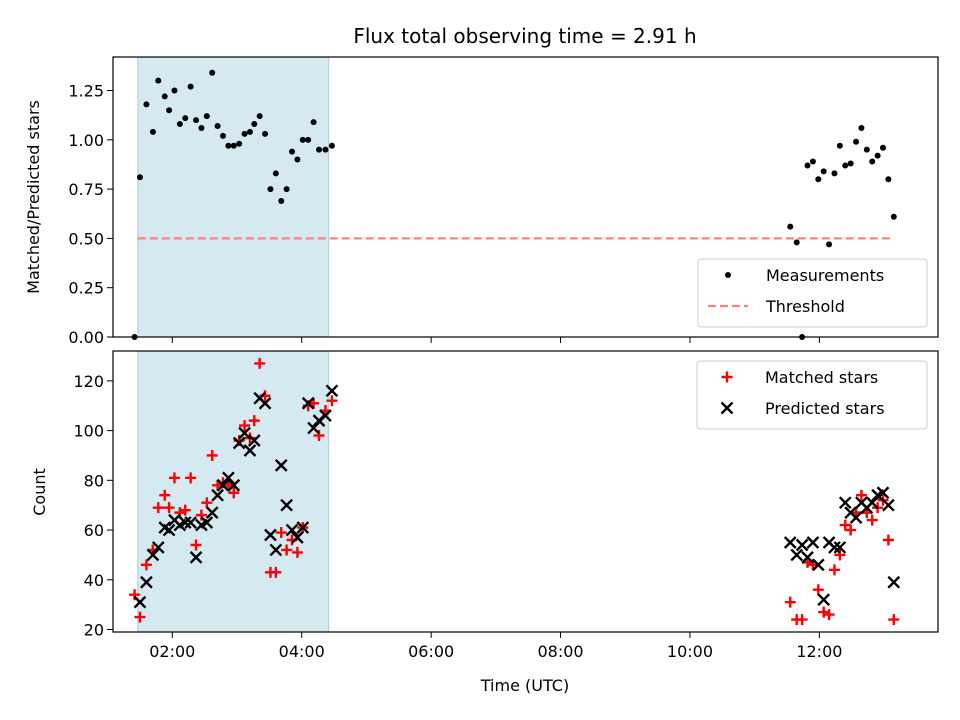 The width and height of the screenshot is (960, 720). Describe the element at coordinates (233, 197) in the screenshot. I see `shaded-span` at that location.